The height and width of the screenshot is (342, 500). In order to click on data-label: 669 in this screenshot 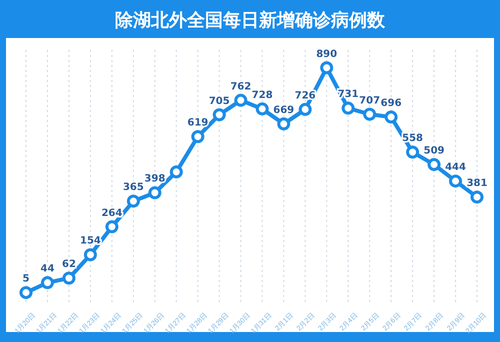, I will do `click(283, 110)`.